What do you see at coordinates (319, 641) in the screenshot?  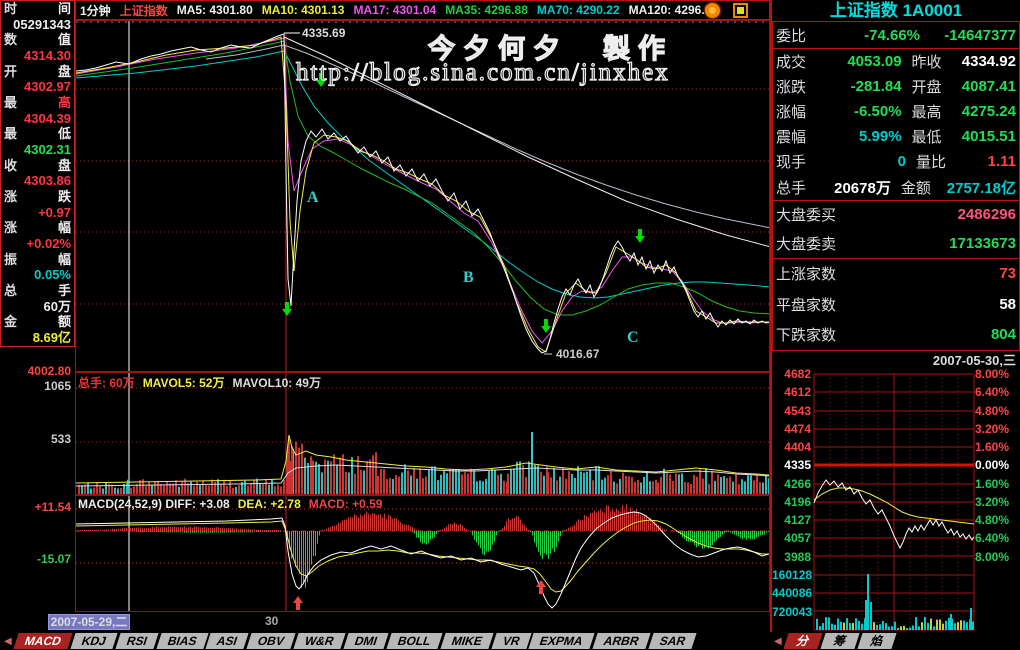 I see `indicator-tab: W&R` at bounding box center [319, 641].